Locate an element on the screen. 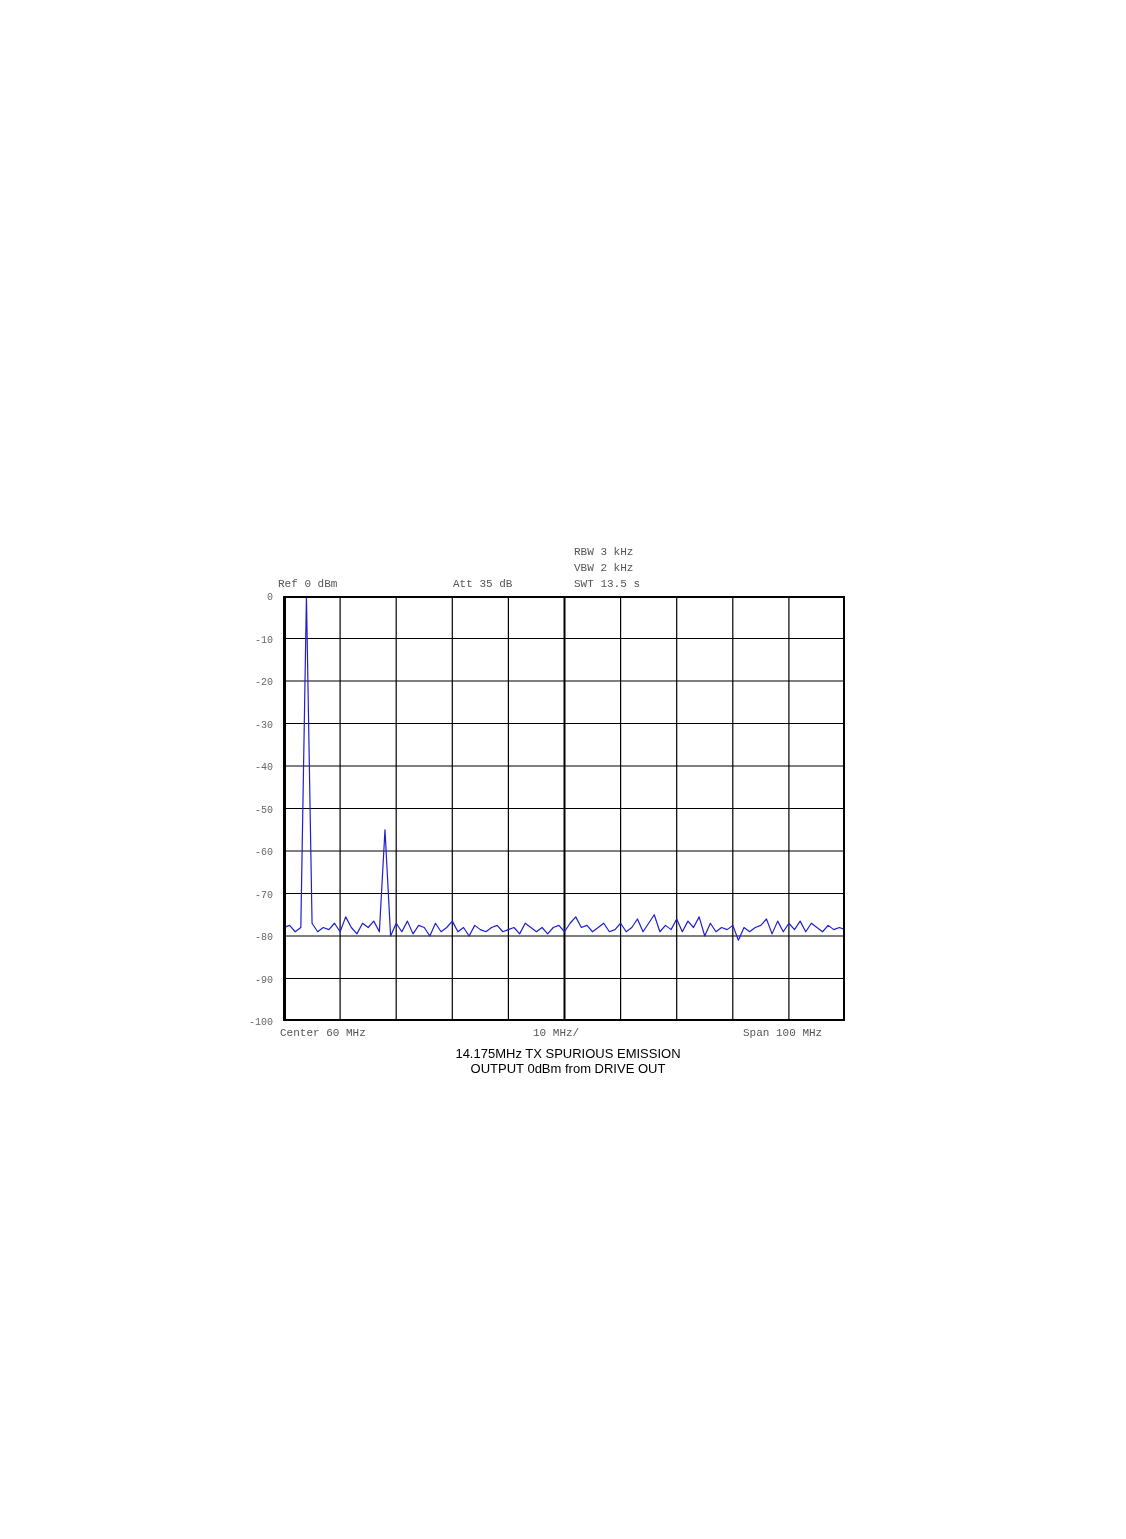 The width and height of the screenshot is (1126, 1539). y-tick-label: -100 is located at coordinates (260, 1022).